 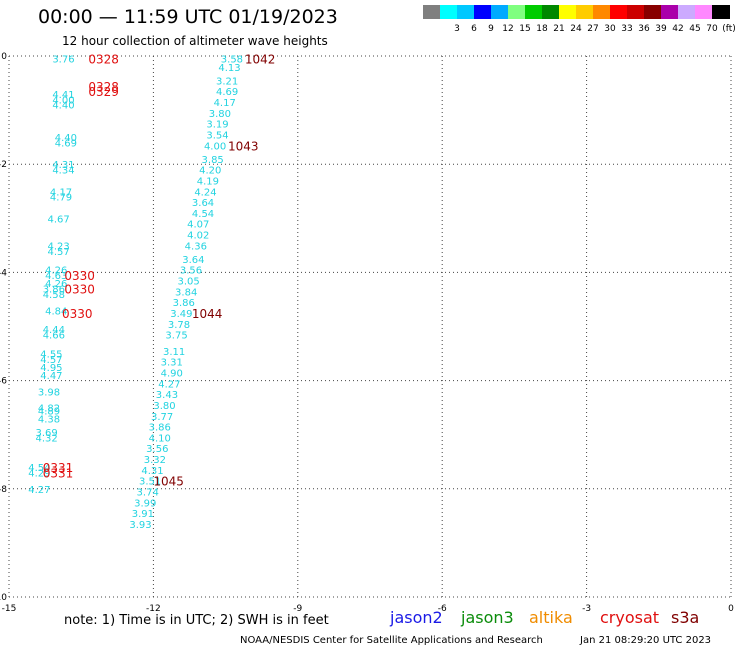 What do you see at coordinates (229, 68) in the screenshot?
I see `wave-height-label: 4.13` at bounding box center [229, 68].